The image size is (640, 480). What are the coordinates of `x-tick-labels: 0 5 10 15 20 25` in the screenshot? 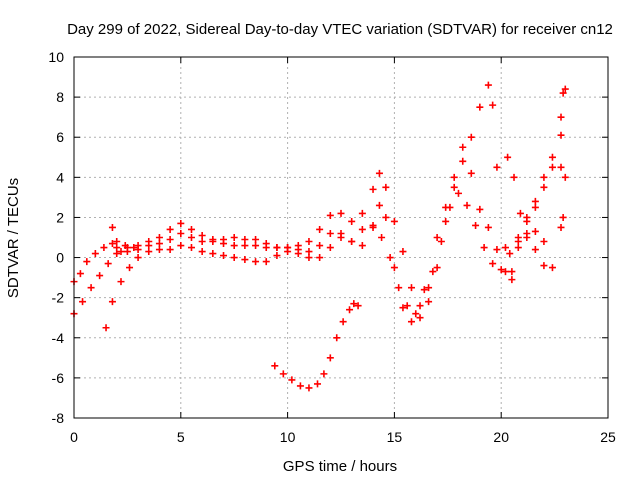 It's located at (343, 437).